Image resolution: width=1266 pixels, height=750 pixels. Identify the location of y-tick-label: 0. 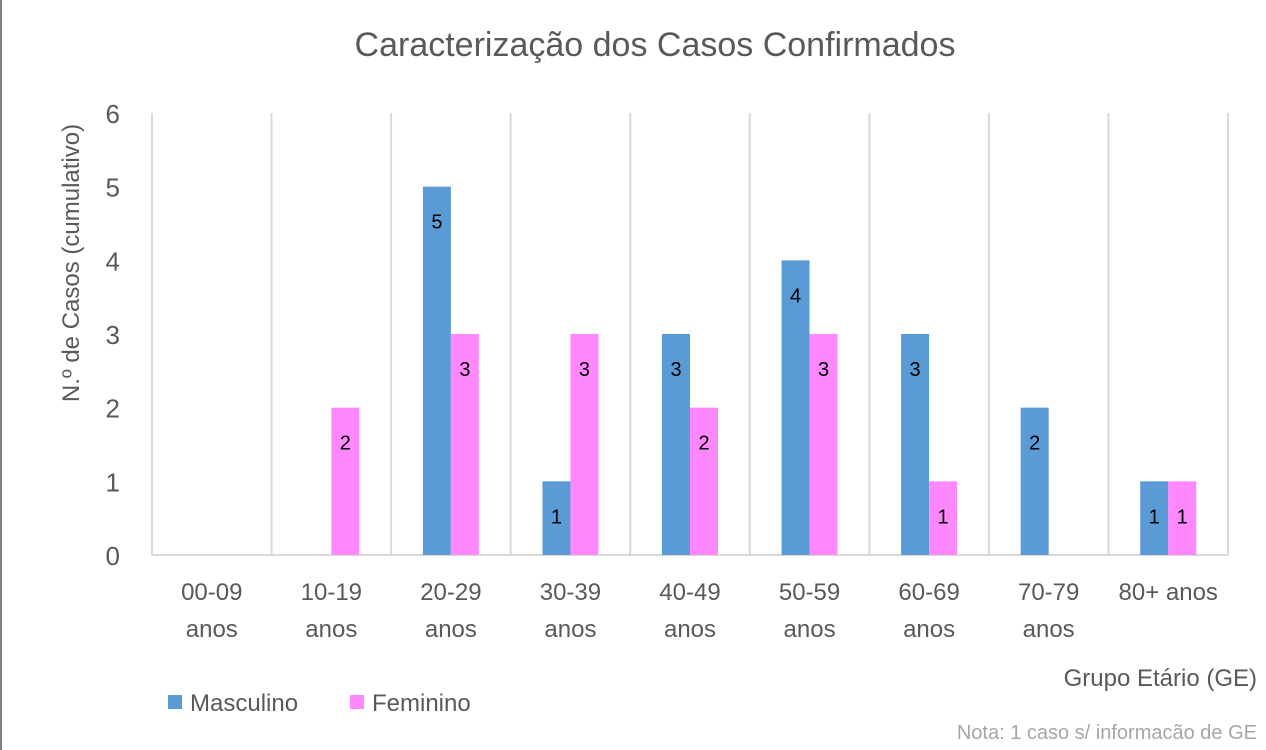
(113, 556).